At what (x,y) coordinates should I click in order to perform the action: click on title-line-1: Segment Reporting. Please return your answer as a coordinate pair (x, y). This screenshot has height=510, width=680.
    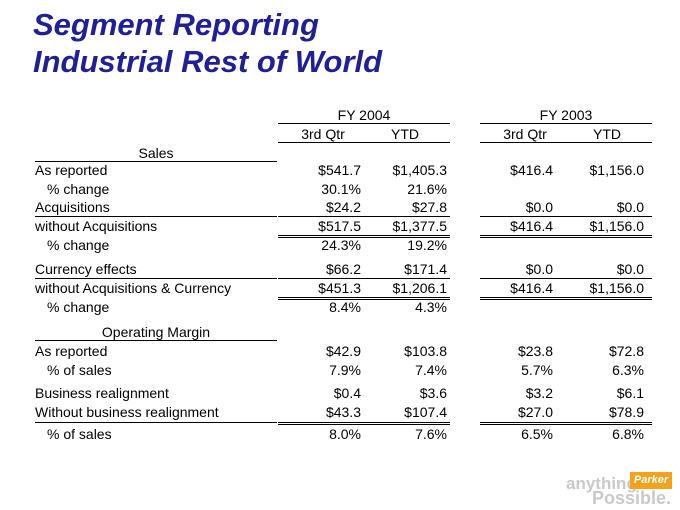
    Looking at the image, I should click on (176, 24).